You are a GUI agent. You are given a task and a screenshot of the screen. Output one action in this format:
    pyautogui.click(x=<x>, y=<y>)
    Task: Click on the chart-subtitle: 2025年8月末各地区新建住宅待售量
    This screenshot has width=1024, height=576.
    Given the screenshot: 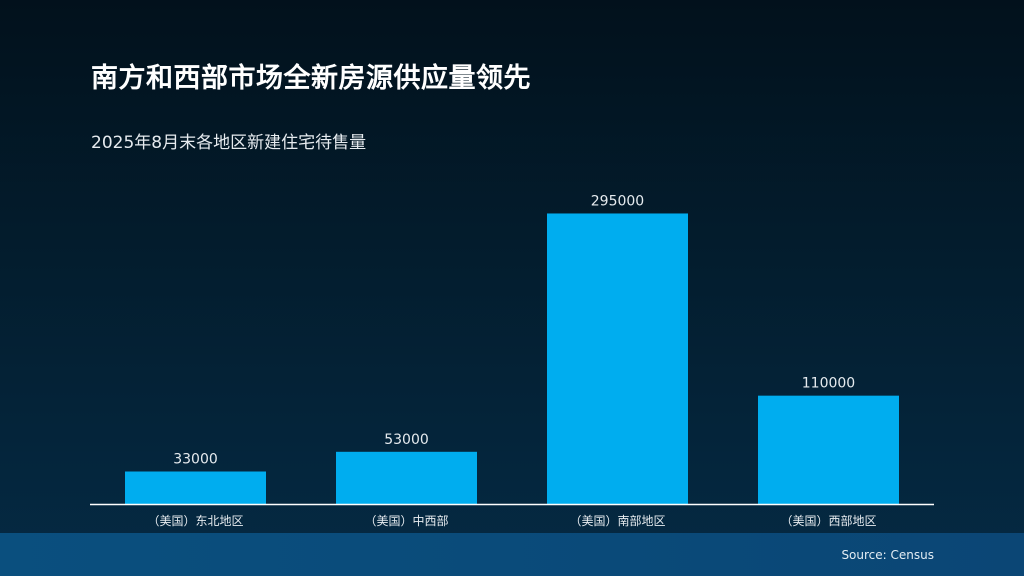 What is the action you would take?
    pyautogui.click(x=229, y=143)
    